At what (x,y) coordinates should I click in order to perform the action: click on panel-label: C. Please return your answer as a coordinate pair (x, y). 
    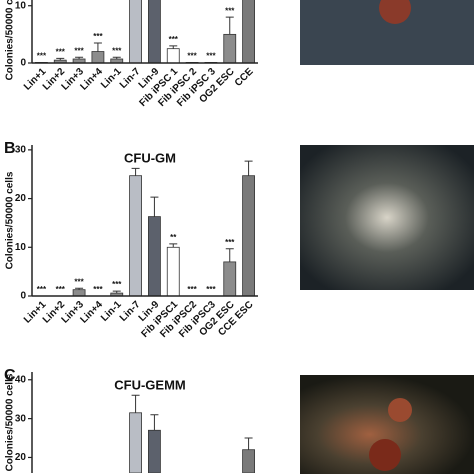
    Looking at the image, I should click on (10, 375).